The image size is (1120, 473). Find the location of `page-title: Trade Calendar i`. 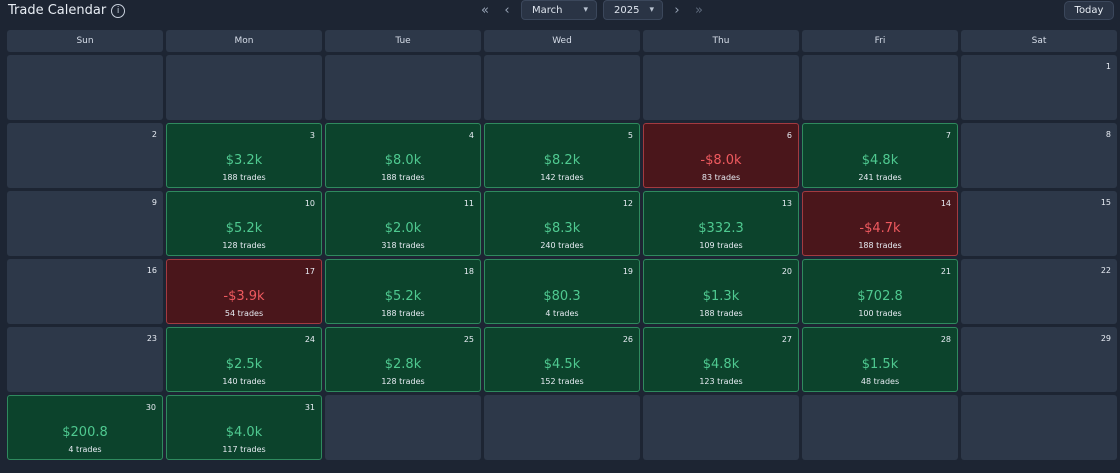

page-title: Trade Calendar i is located at coordinates (67, 11).